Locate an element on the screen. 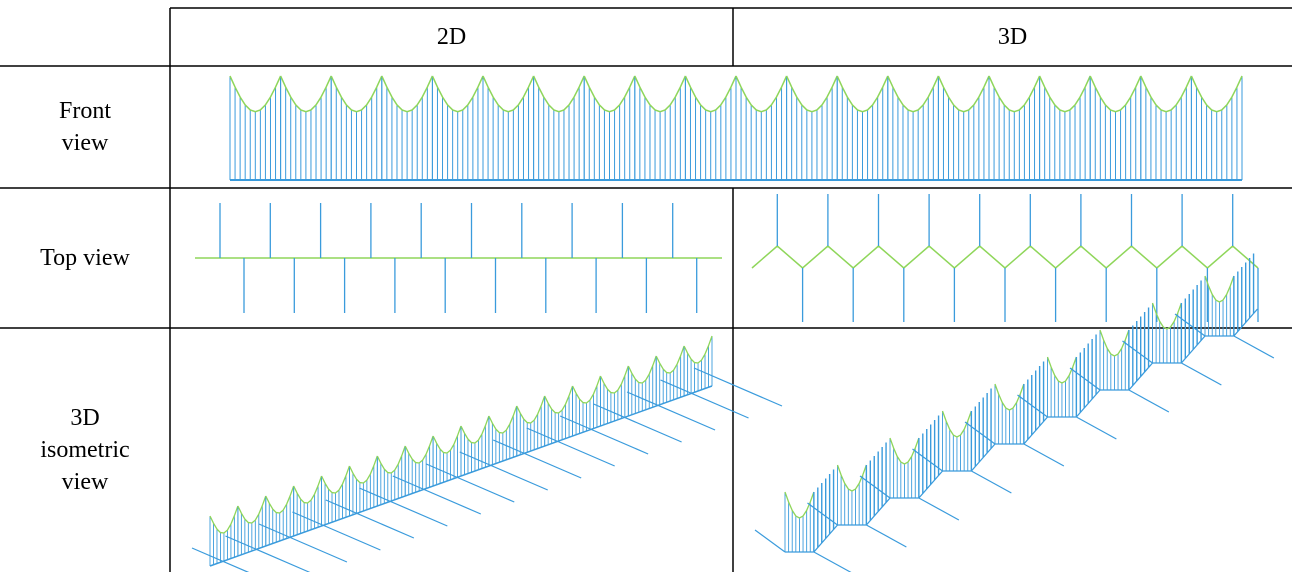 The height and width of the screenshot is (572, 1292). row-label-front-view: Front view is located at coordinates (85, 127).